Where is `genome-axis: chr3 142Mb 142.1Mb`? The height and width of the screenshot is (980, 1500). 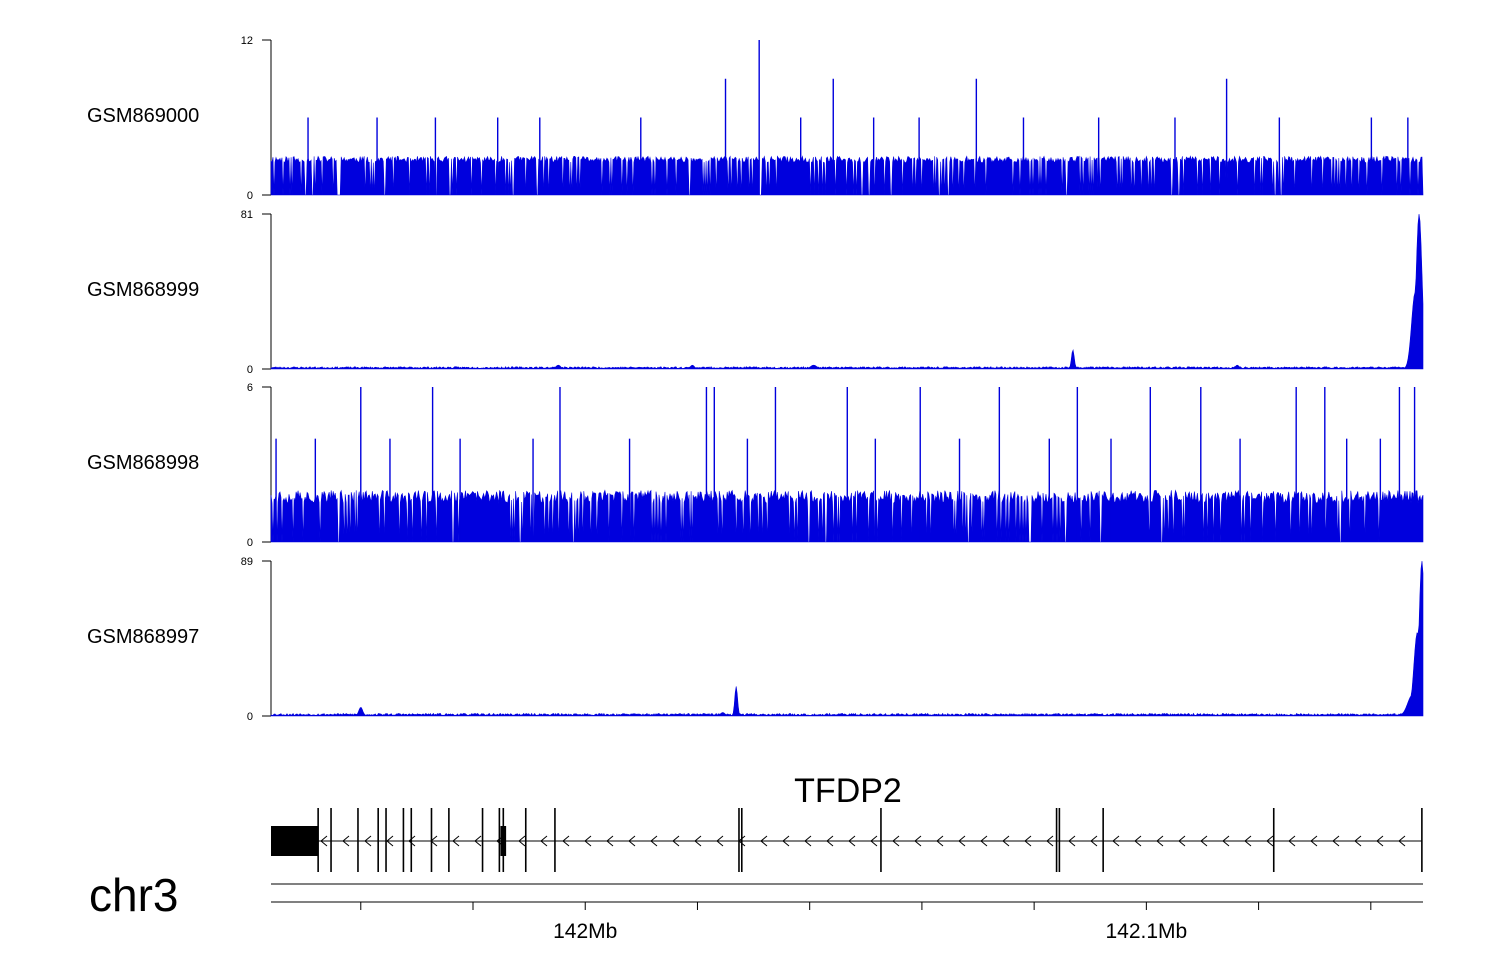 genome-axis: chr3 142Mb 142.1Mb is located at coordinates (756, 906).